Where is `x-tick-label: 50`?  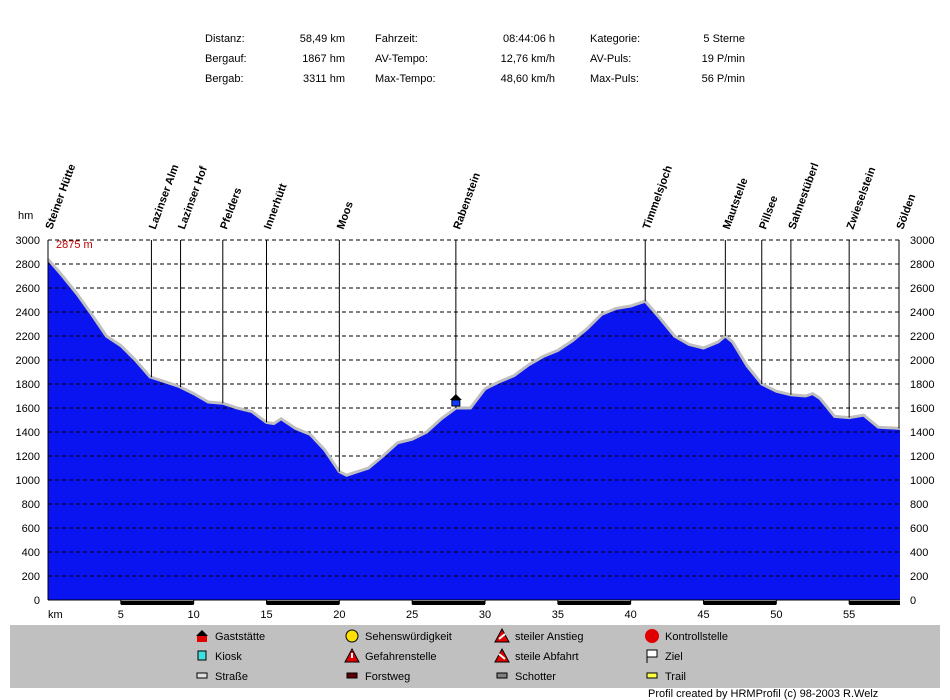 x-tick-label: 50 is located at coordinates (776, 615).